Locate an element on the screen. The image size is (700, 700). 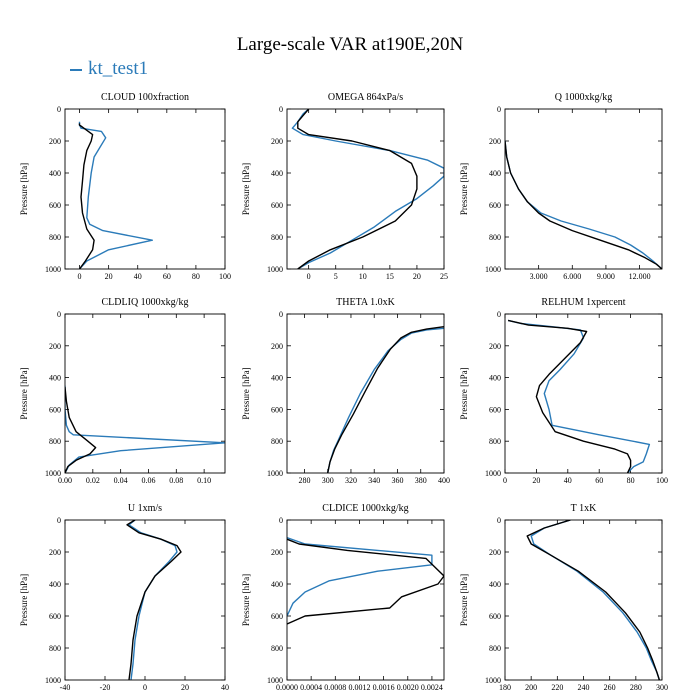
x-tick-label: 0.08 is located at coordinates (176, 480).